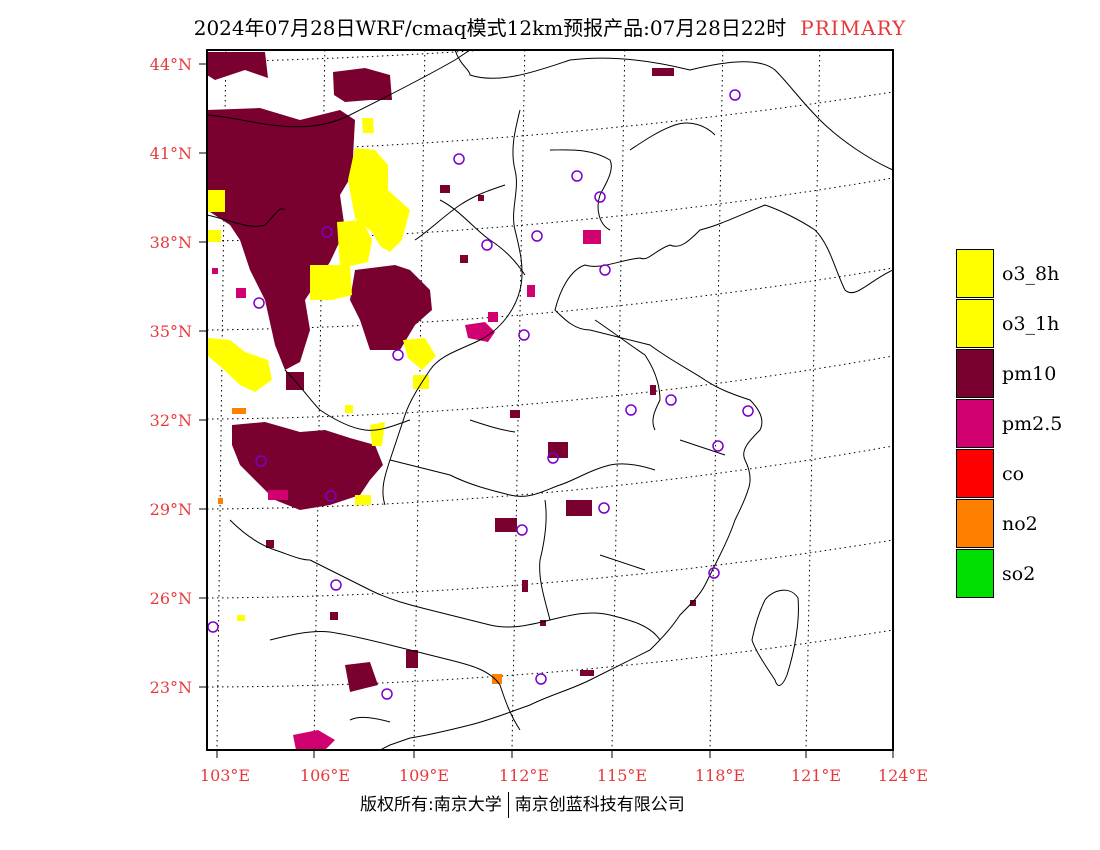  Describe the element at coordinates (524, 775) in the screenshot. I see `lon-label-112: 112°E` at that location.